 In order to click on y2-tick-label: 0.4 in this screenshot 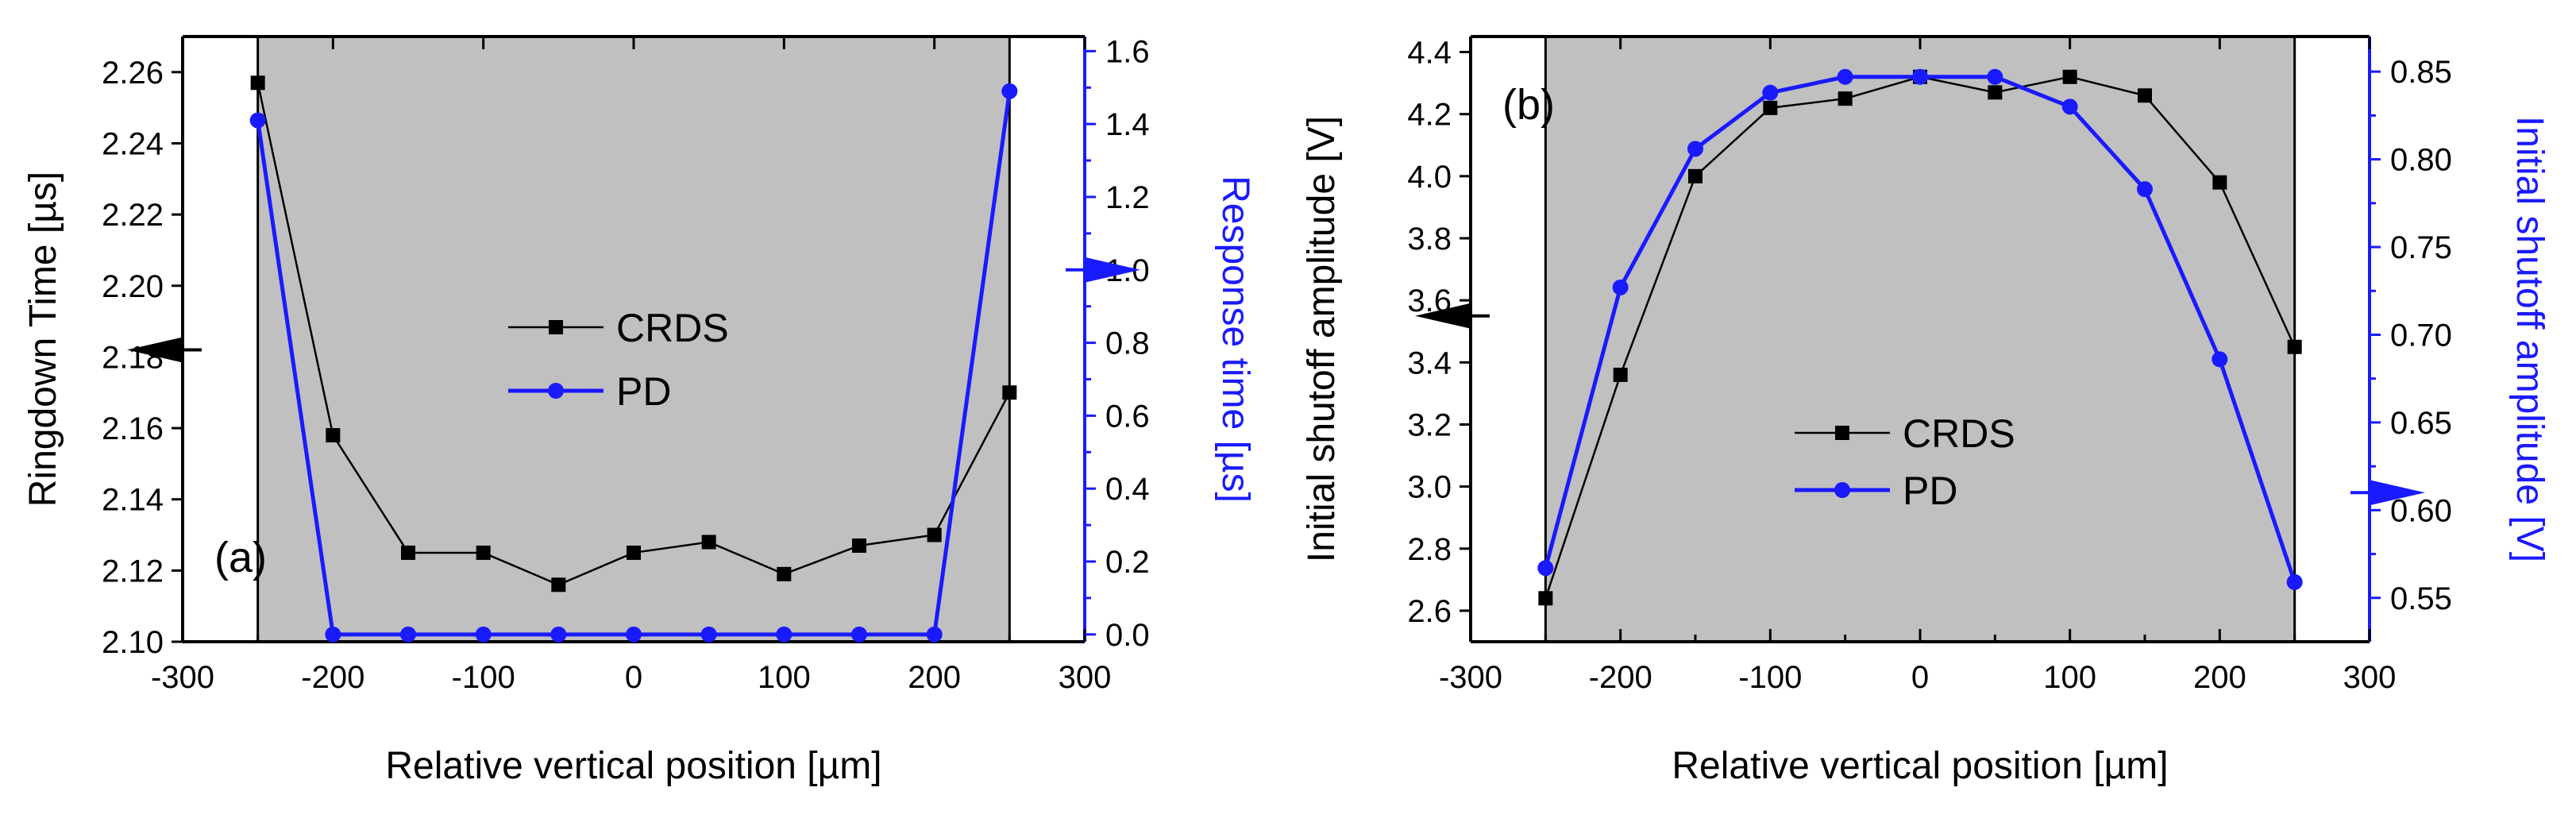, I will do `click(1127, 489)`.